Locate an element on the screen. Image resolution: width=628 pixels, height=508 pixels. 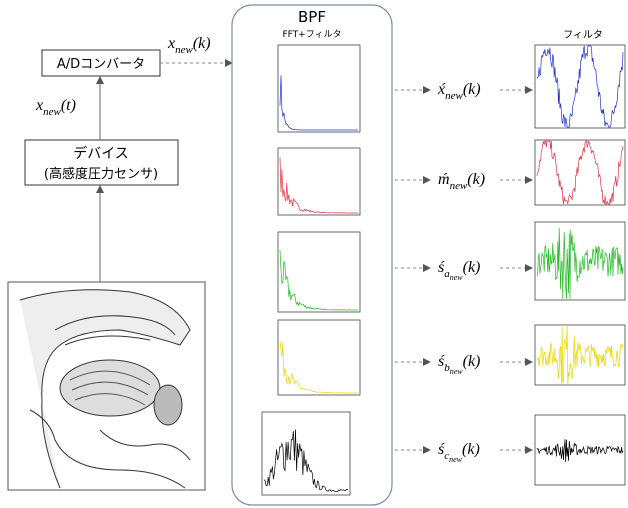
ad-converter-label: A/Dコンバータ is located at coordinates (101, 64).